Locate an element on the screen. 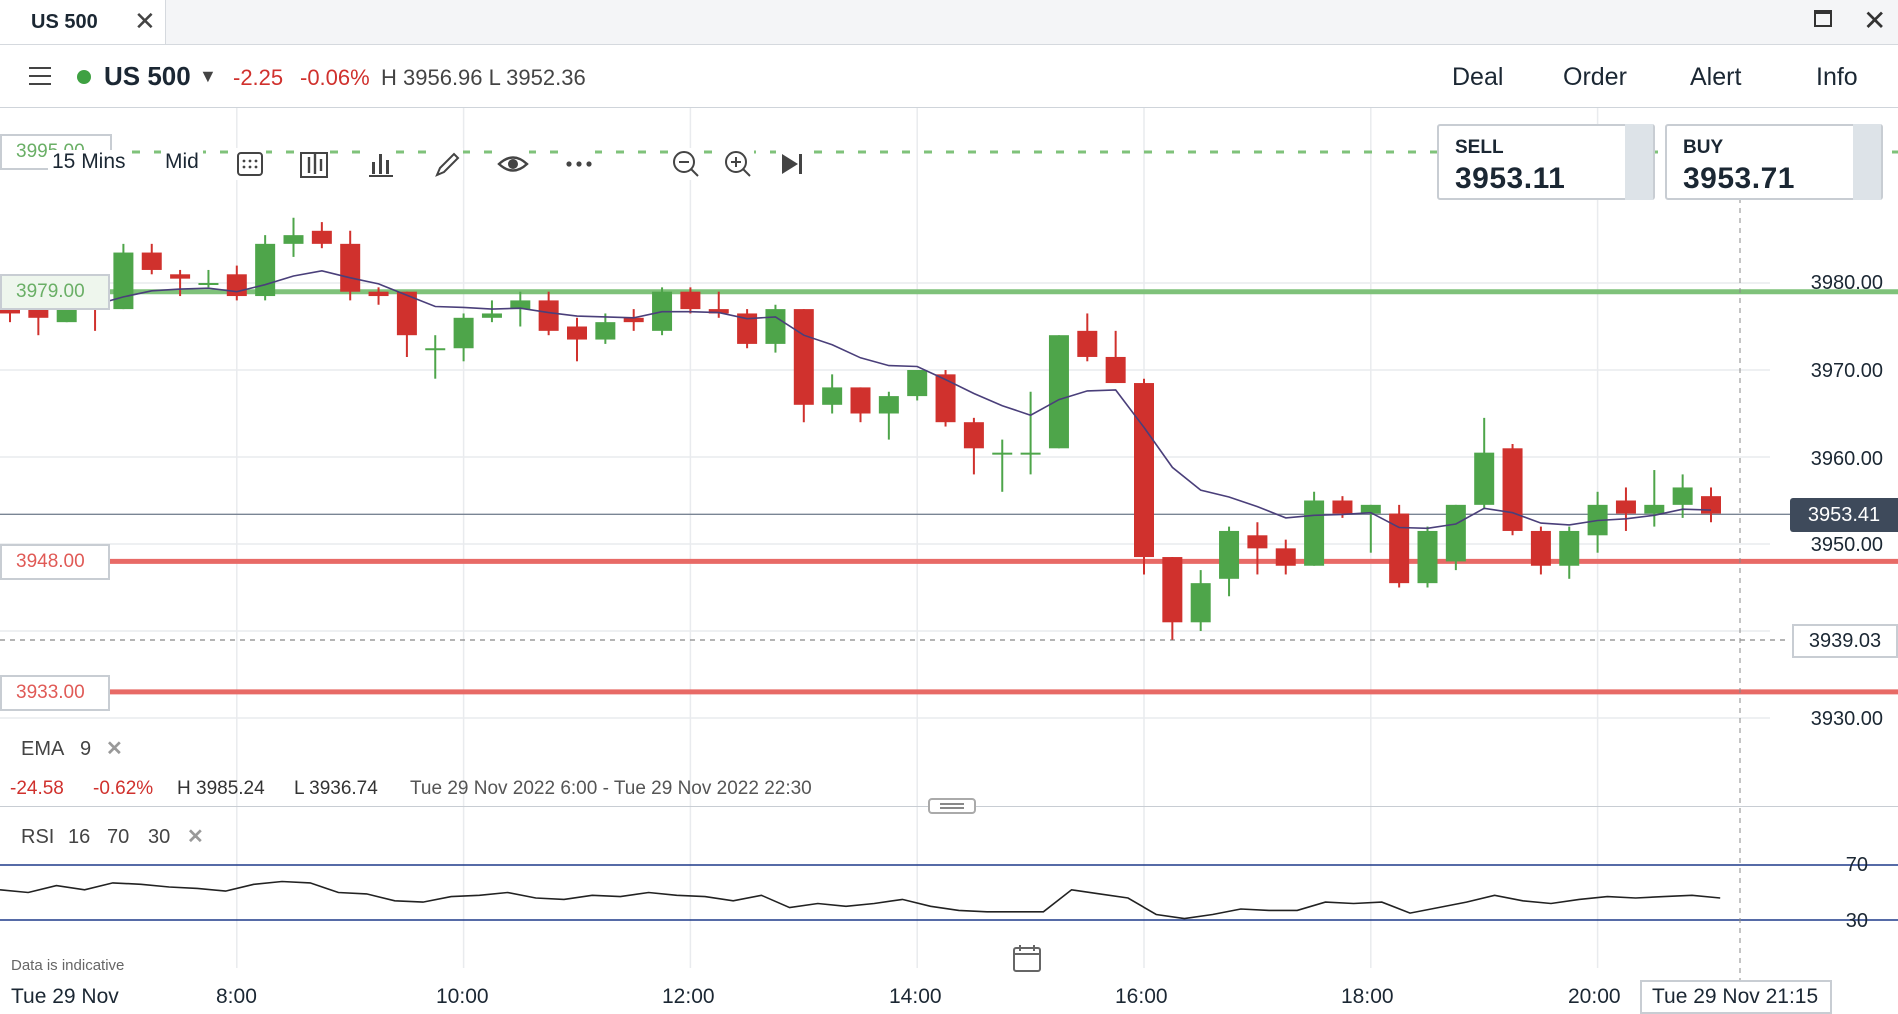 The width and height of the screenshot is (1898, 1014). tab-us500: US 500 ✕ is located at coordinates (83, 22).